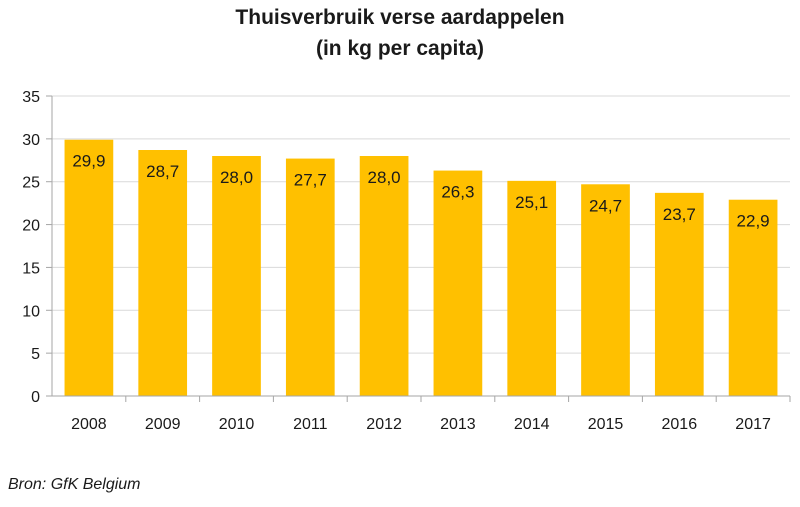  I want to click on bar-2012, so click(384, 276).